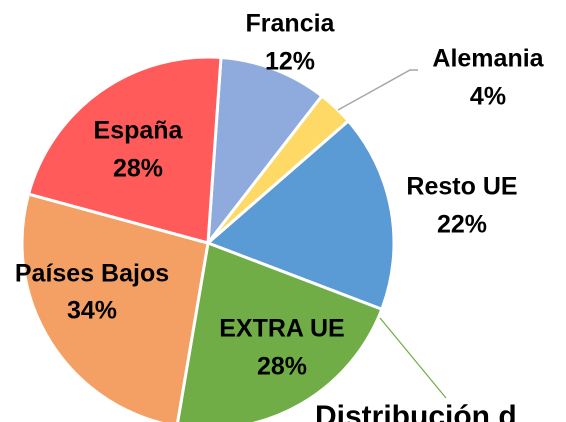 This screenshot has height=422, width=566. I want to click on slice-label: Francia, so click(291, 24).